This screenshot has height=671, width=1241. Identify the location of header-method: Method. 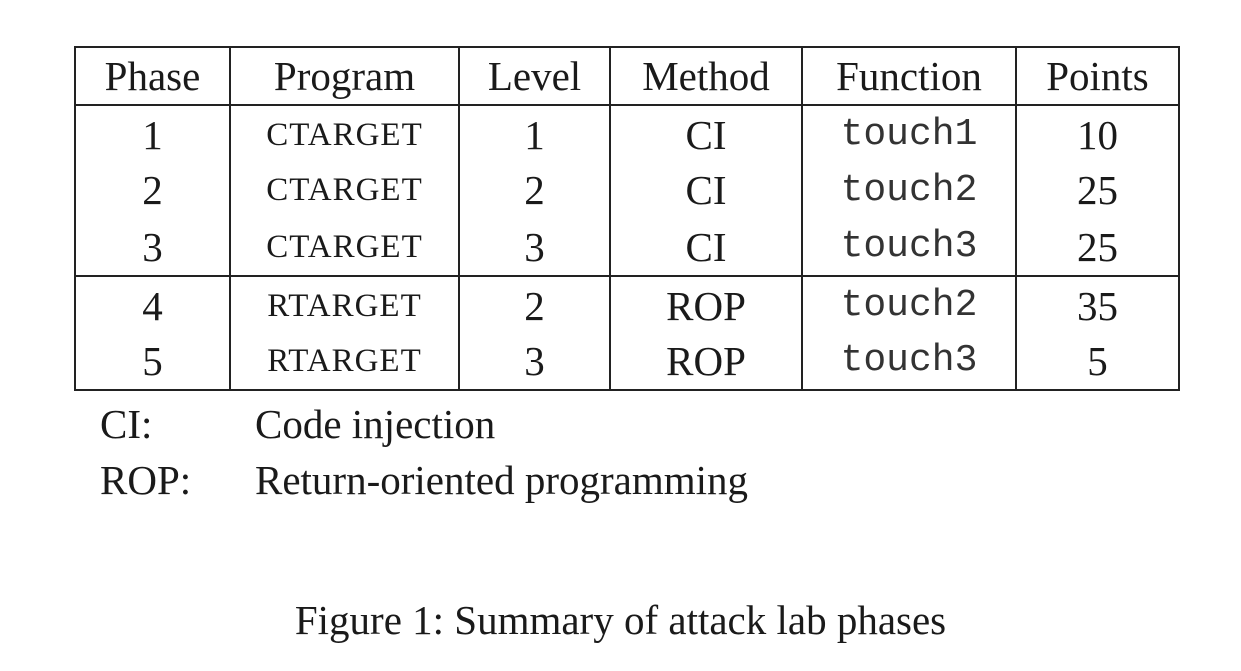
(706, 76).